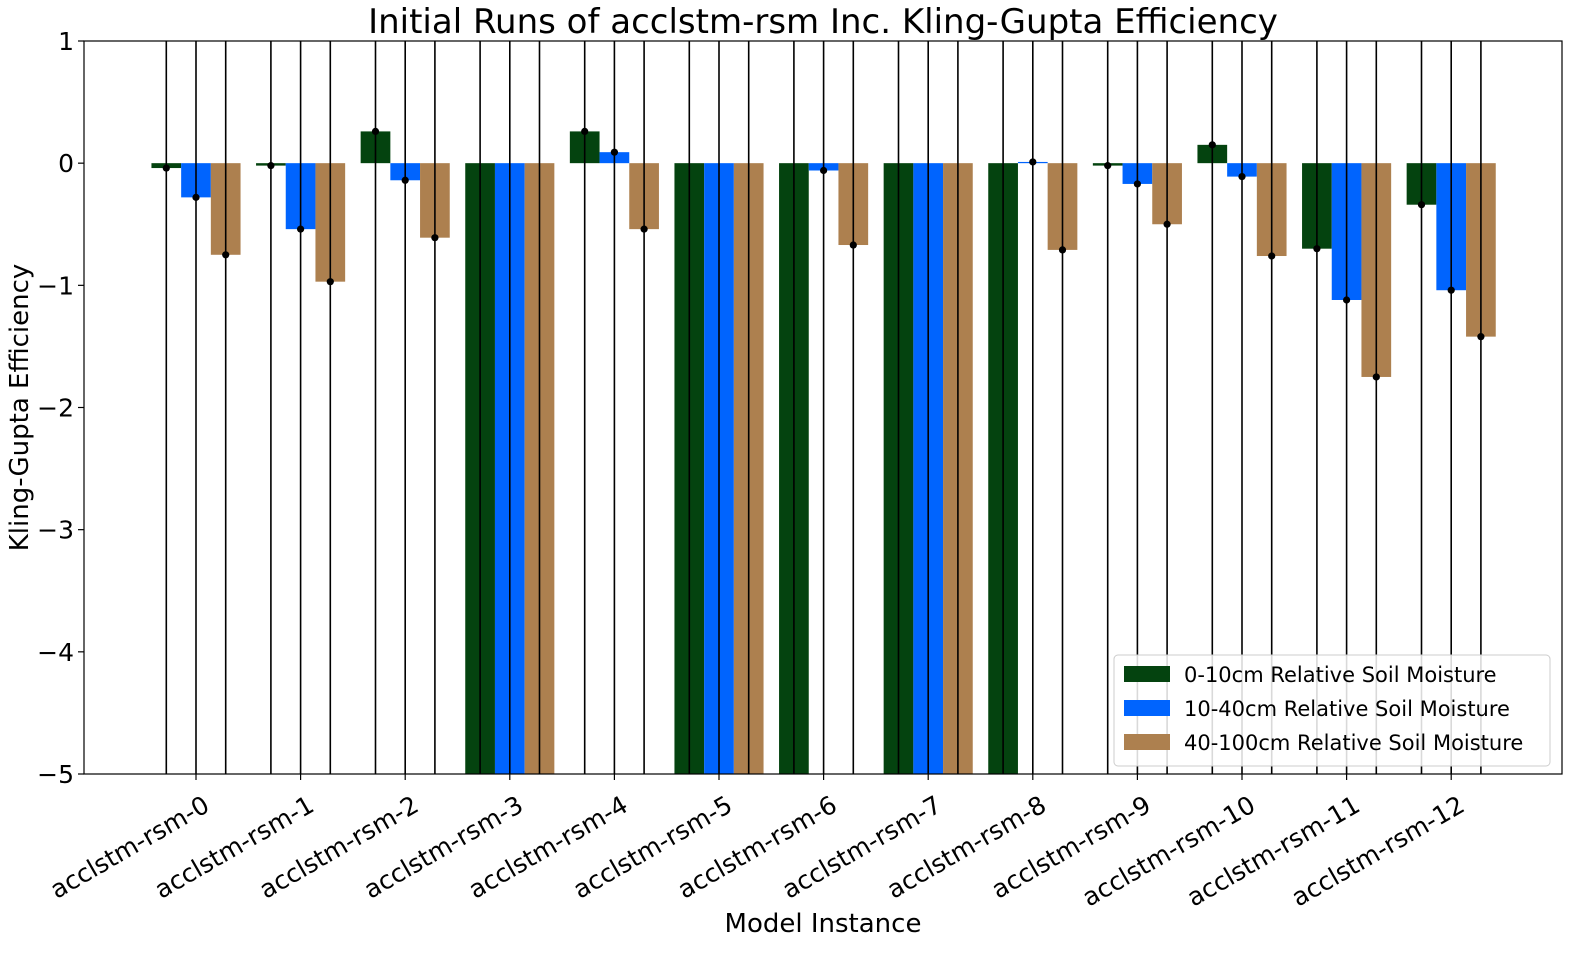 Image resolution: width=1581 pixels, height=953 pixels. What do you see at coordinates (644, 229) in the screenshot?
I see `mean-marker-acclstm-rsm-4-s2` at bounding box center [644, 229].